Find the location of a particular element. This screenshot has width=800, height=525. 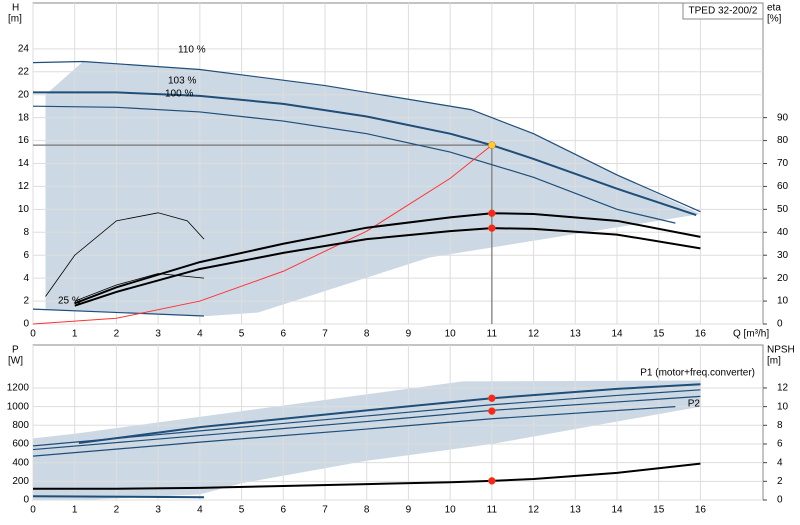

y-tick-label: 6 is located at coordinates (26, 255).